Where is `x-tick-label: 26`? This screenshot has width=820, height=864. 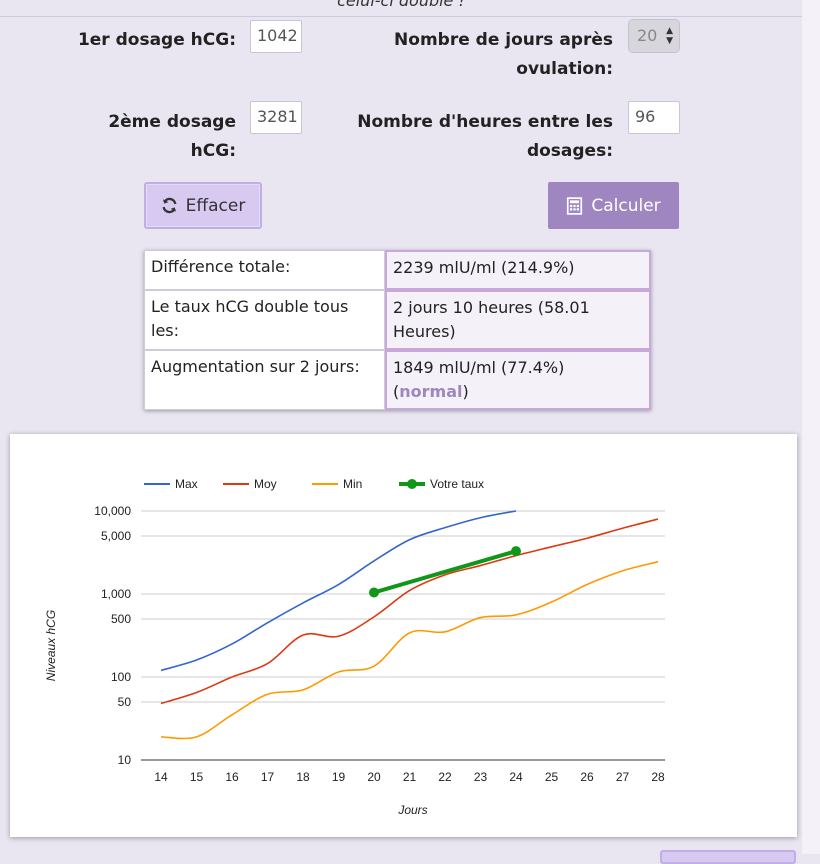
x-tick-label: 26 is located at coordinates (587, 777).